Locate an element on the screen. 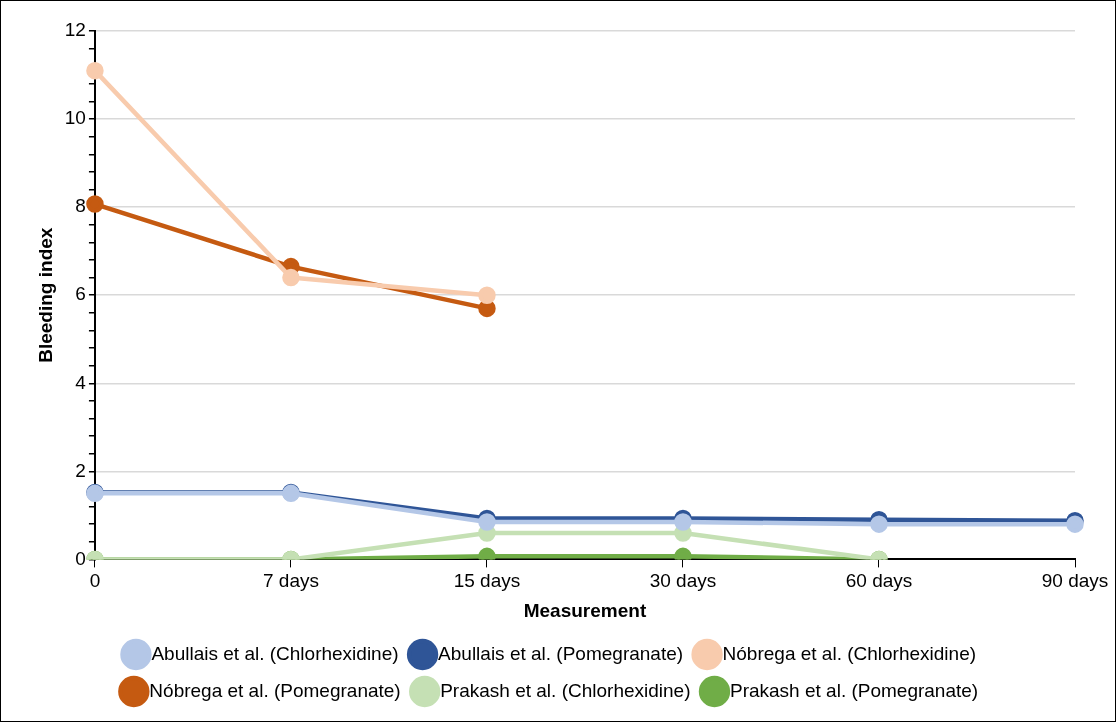 Image resolution: width=1116 pixels, height=722 pixels. legend-label: Prakash et al. (Chlorhexidine) is located at coordinates (565, 690).